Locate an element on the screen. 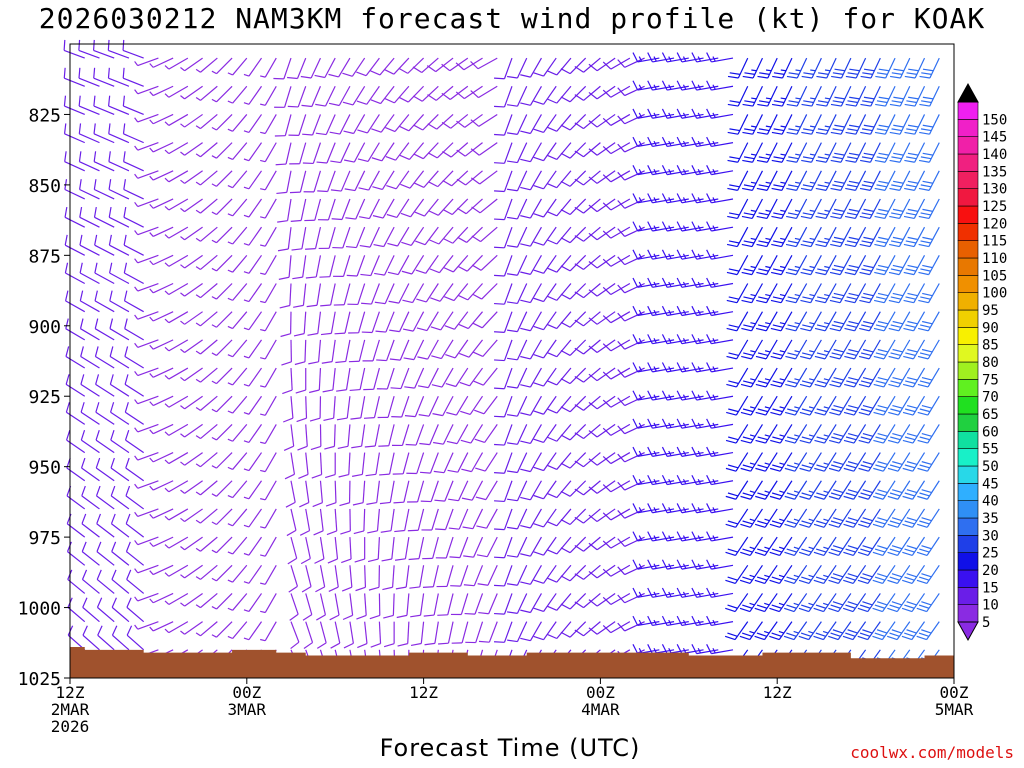 This screenshot has height=768, width=1024. colorbar-swatch is located at coordinates (968, 544).